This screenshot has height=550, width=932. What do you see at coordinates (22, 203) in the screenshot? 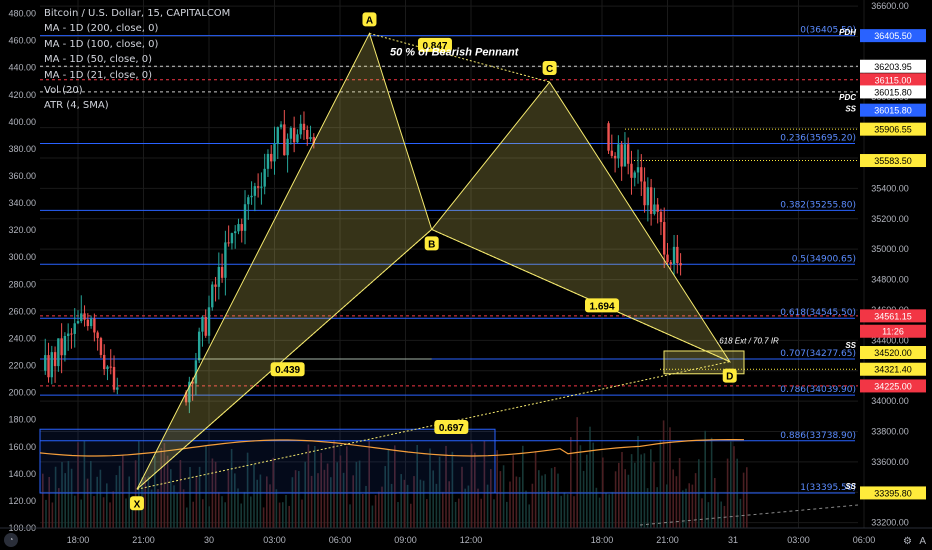
I see `left-axis-tick: 340.00` at bounding box center [22, 203].